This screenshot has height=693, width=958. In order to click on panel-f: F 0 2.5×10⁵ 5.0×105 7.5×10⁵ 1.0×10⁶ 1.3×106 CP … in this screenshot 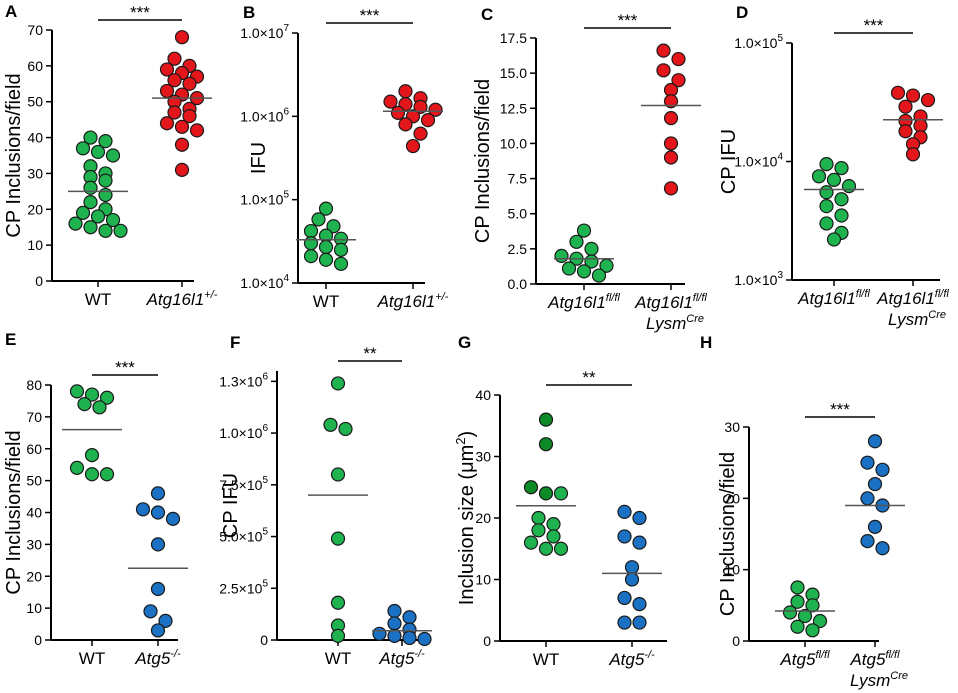, I will do `click(325, 500)`.